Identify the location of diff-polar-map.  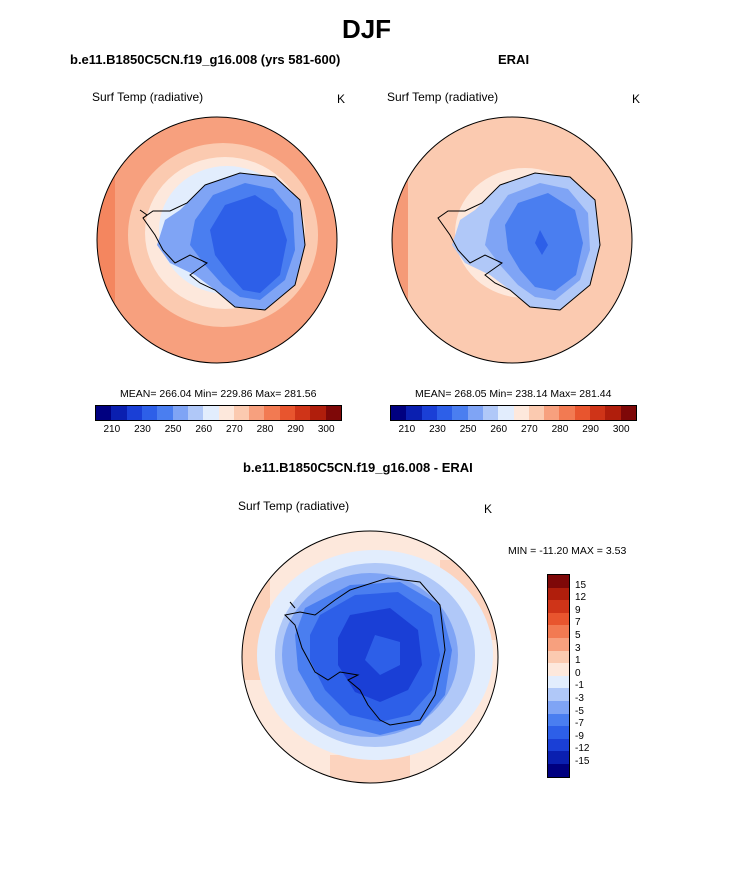
(370, 657).